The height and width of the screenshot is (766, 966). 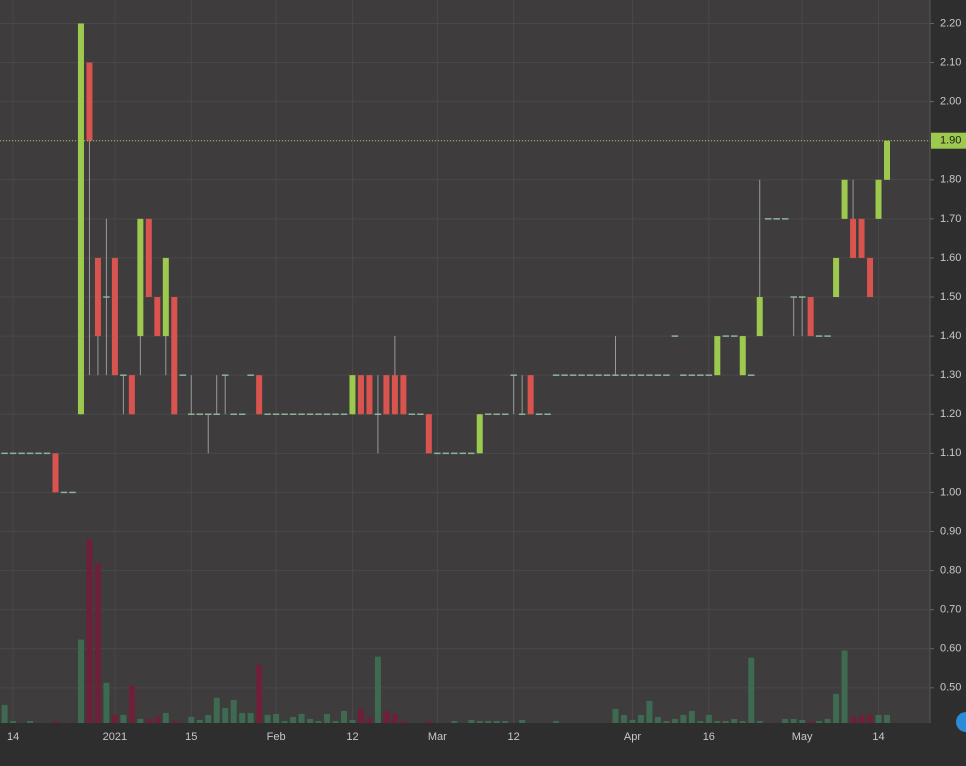 What do you see at coordinates (632, 737) in the screenshot?
I see `x-tick-label: Apr` at bounding box center [632, 737].